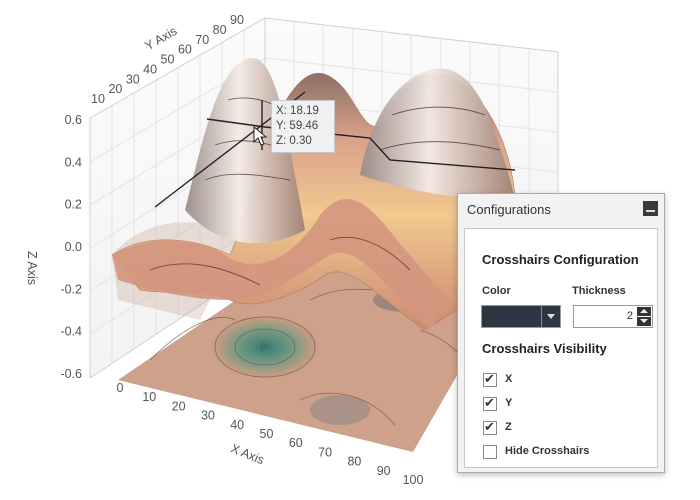  What do you see at coordinates (613, 316) in the screenshot?
I see `thickness-stepper: 2` at bounding box center [613, 316].